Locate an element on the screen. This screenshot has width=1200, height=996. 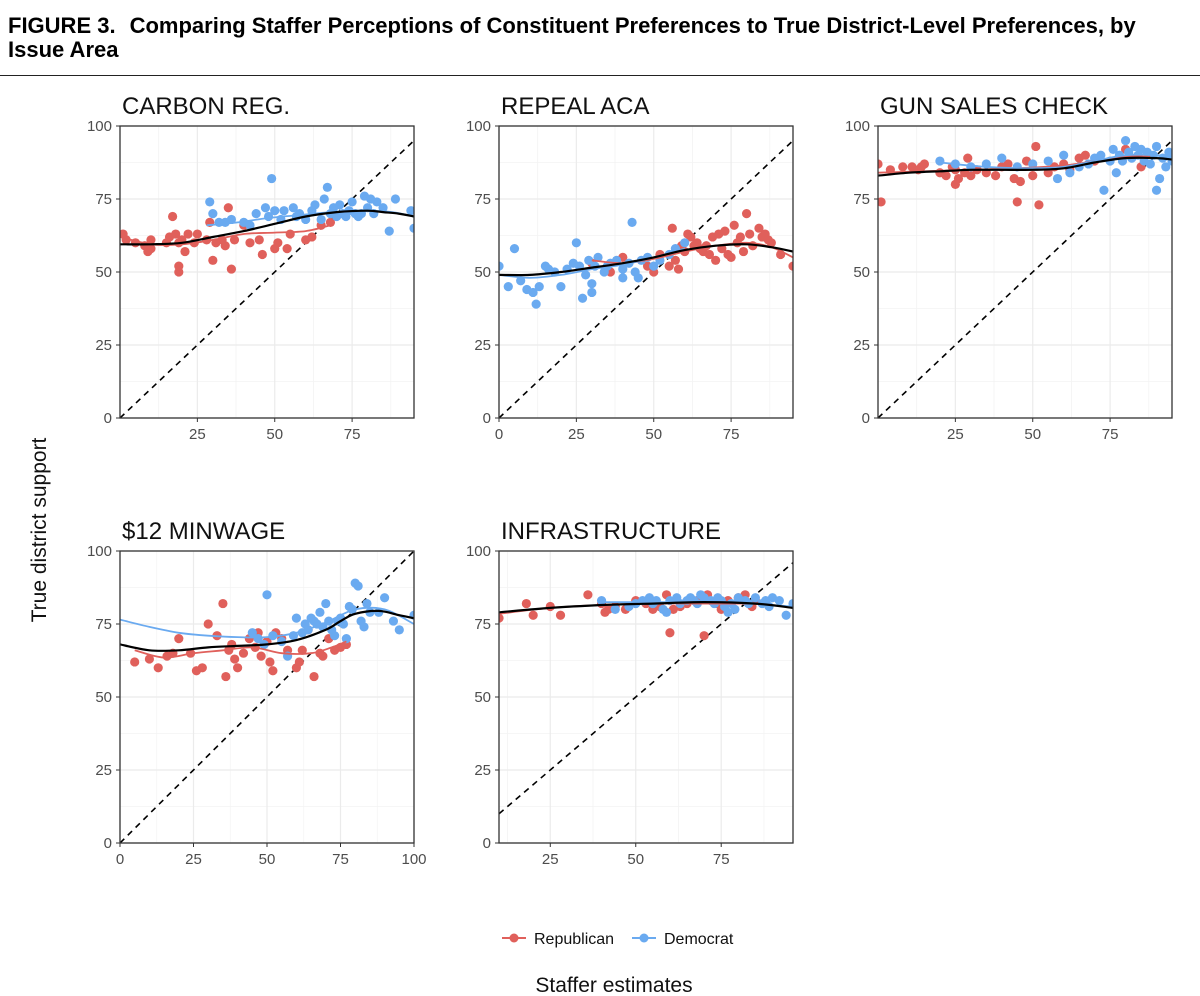
legend-democrat-label: Democrat is located at coordinates (699, 939).